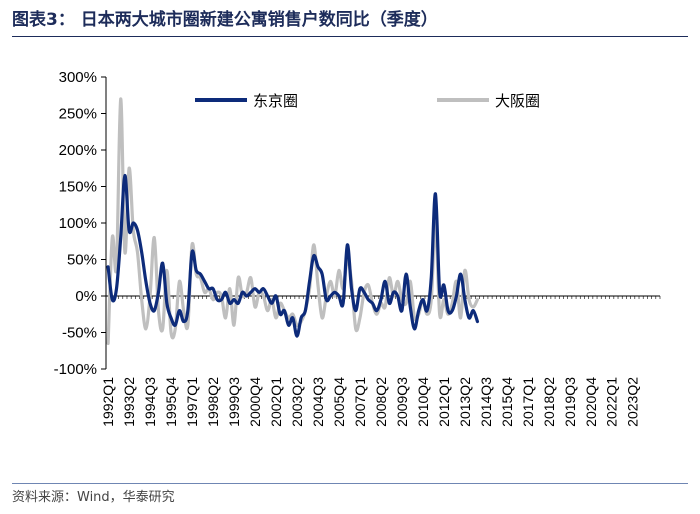 The height and width of the screenshot is (514, 700). I want to click on y-tick-label: 100%, so click(78, 223).